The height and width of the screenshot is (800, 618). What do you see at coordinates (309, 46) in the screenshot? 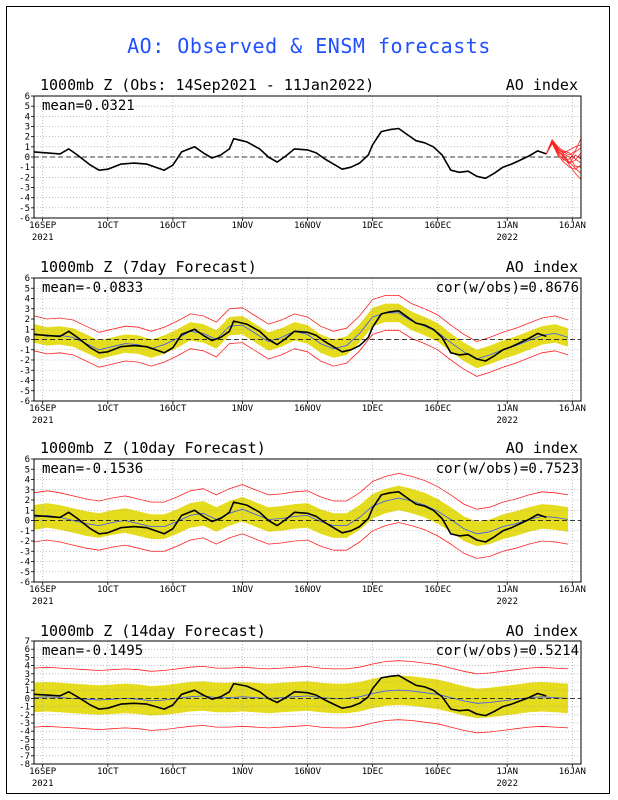
I see `figure-title: AO: Observed & ENSM forecasts` at bounding box center [309, 46].